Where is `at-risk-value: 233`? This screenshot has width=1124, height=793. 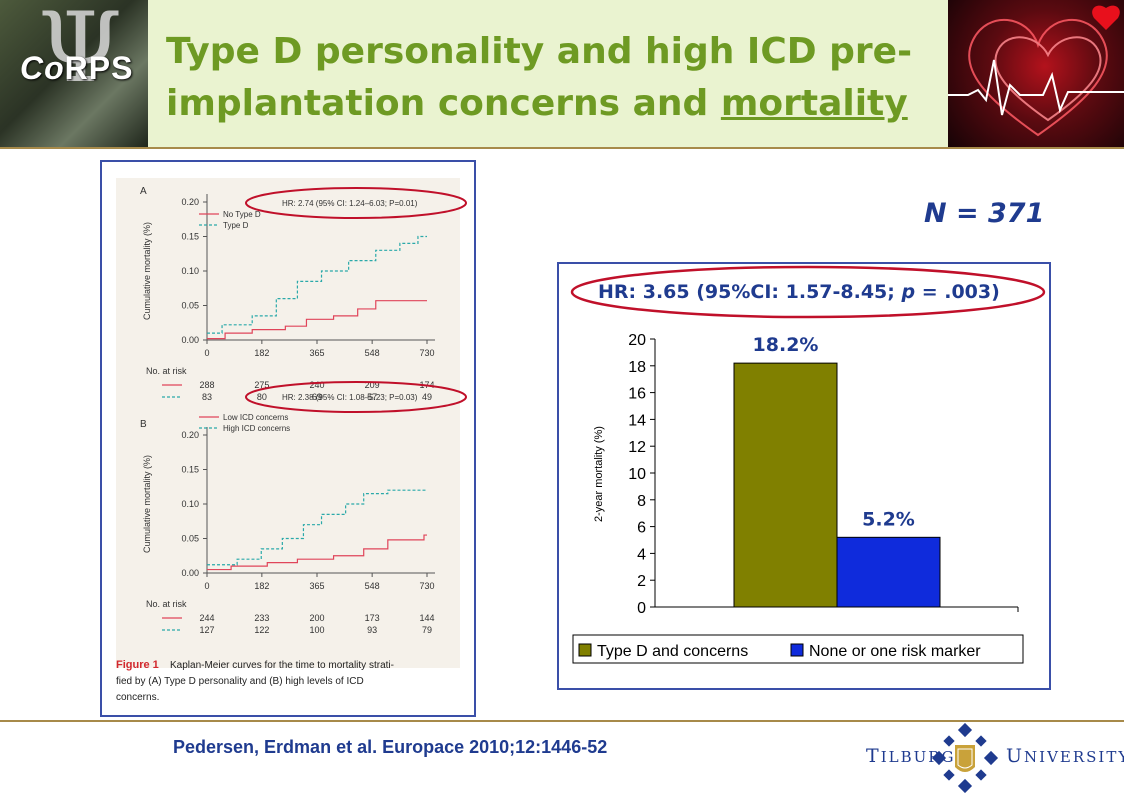 at-risk-value: 233 is located at coordinates (261, 618).